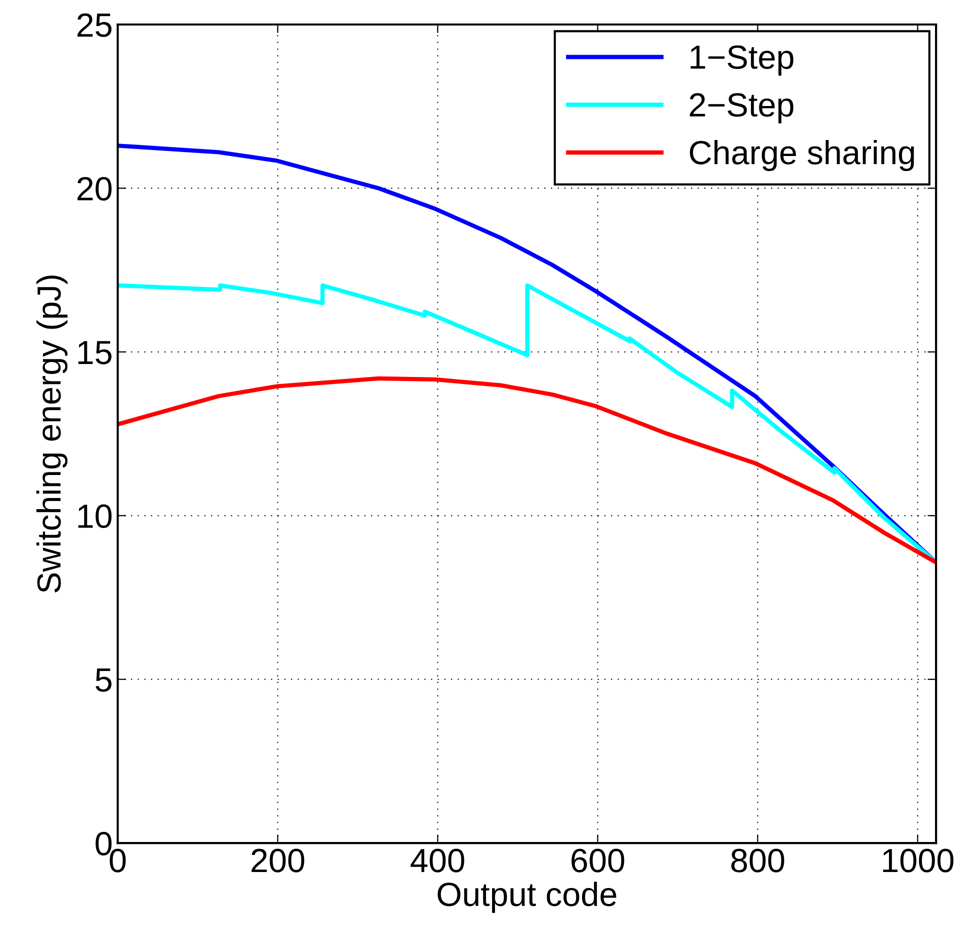 The height and width of the screenshot is (943, 965). What do you see at coordinates (598, 860) in the screenshot?
I see `x-tick-label: 600` at bounding box center [598, 860].